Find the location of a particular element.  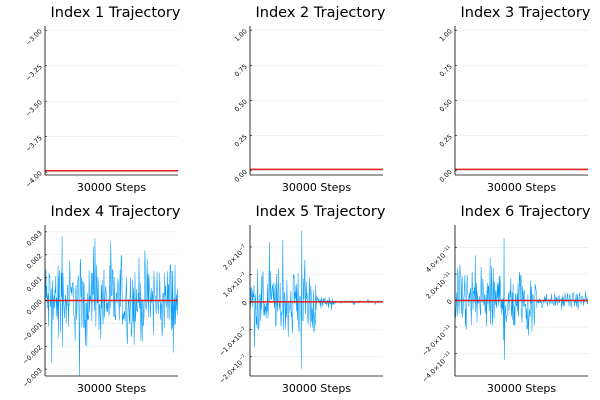

y-tick-label-2-2: 0.25 is located at coordinates (241, 141).